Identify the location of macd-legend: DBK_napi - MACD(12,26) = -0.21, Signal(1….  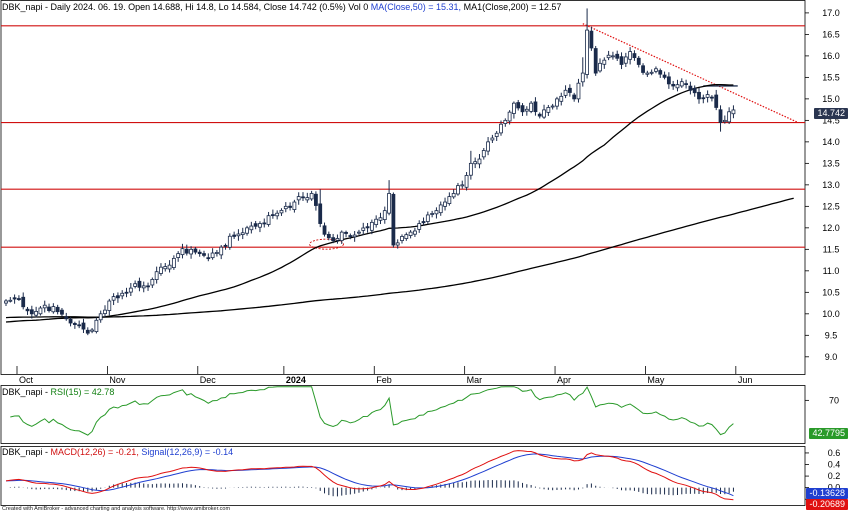
(117, 452).